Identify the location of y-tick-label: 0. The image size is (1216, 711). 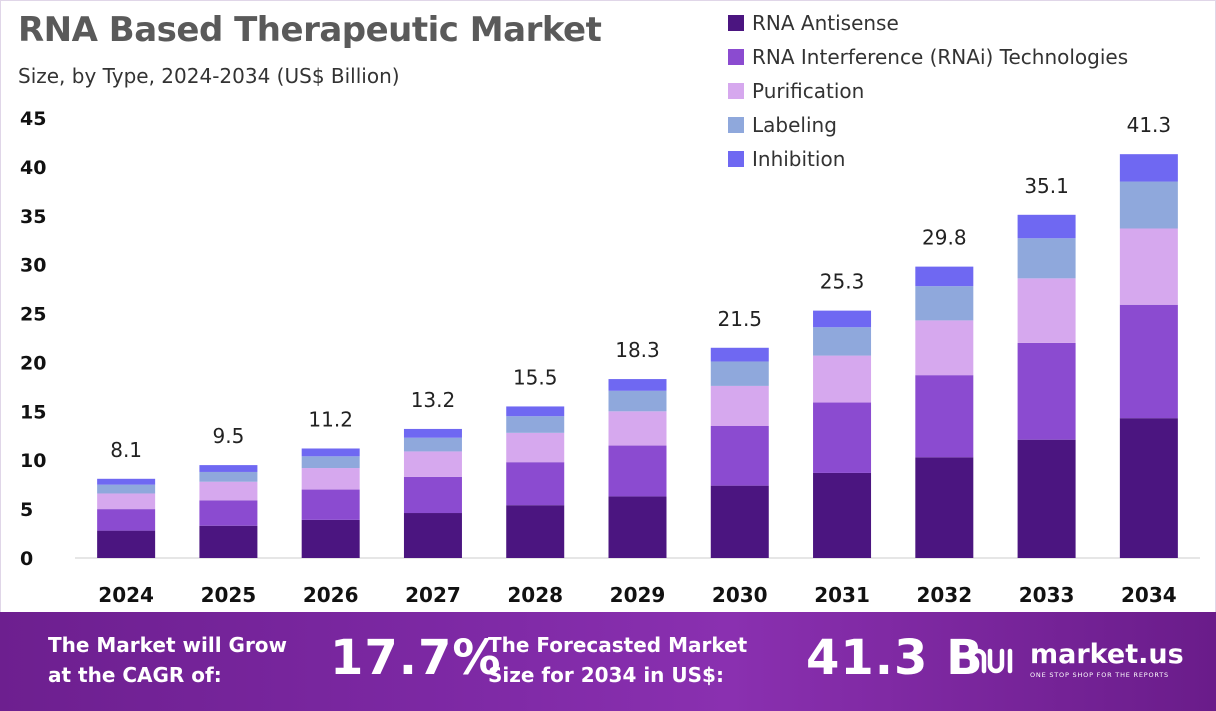
(26, 559).